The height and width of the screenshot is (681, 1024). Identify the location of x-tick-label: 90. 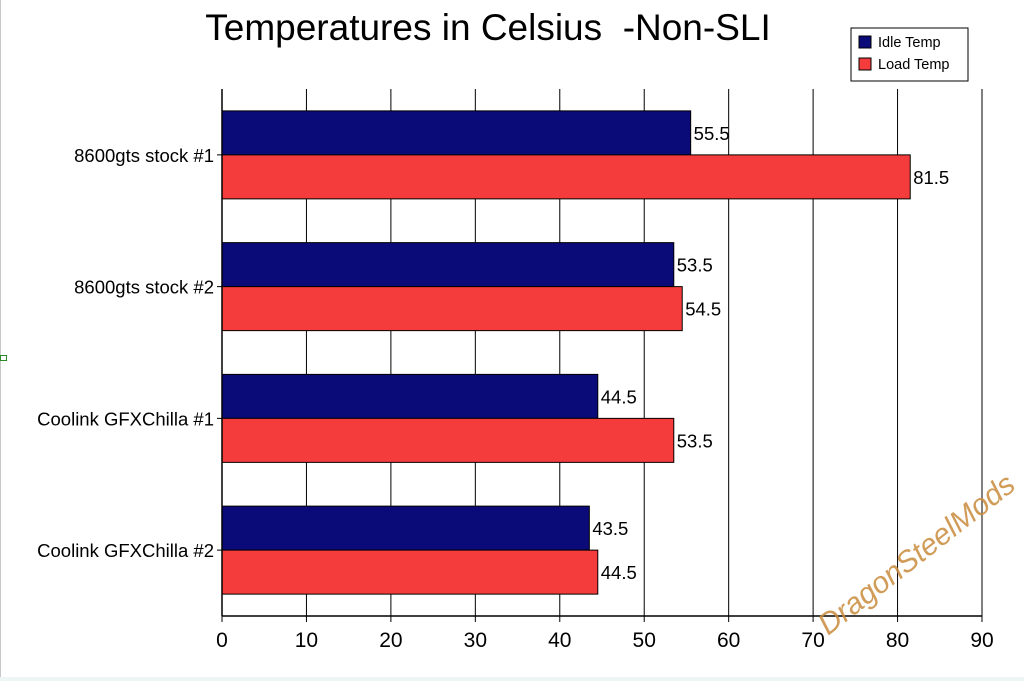
(981, 640).